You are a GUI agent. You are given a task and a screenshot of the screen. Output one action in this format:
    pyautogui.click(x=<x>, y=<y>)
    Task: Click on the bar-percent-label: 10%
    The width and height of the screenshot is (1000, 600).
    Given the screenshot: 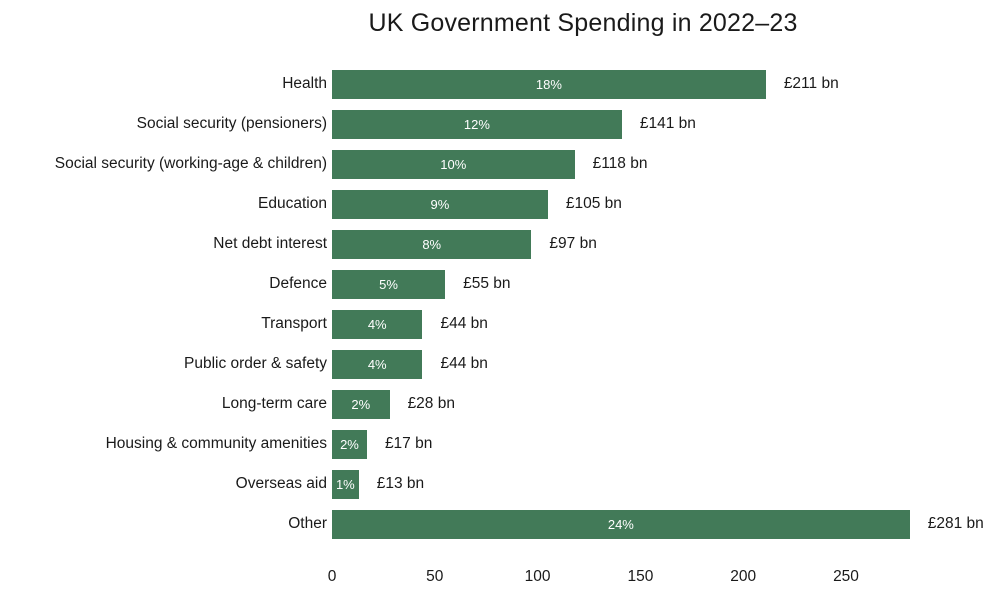 What is the action you would take?
    pyautogui.click(x=453, y=164)
    